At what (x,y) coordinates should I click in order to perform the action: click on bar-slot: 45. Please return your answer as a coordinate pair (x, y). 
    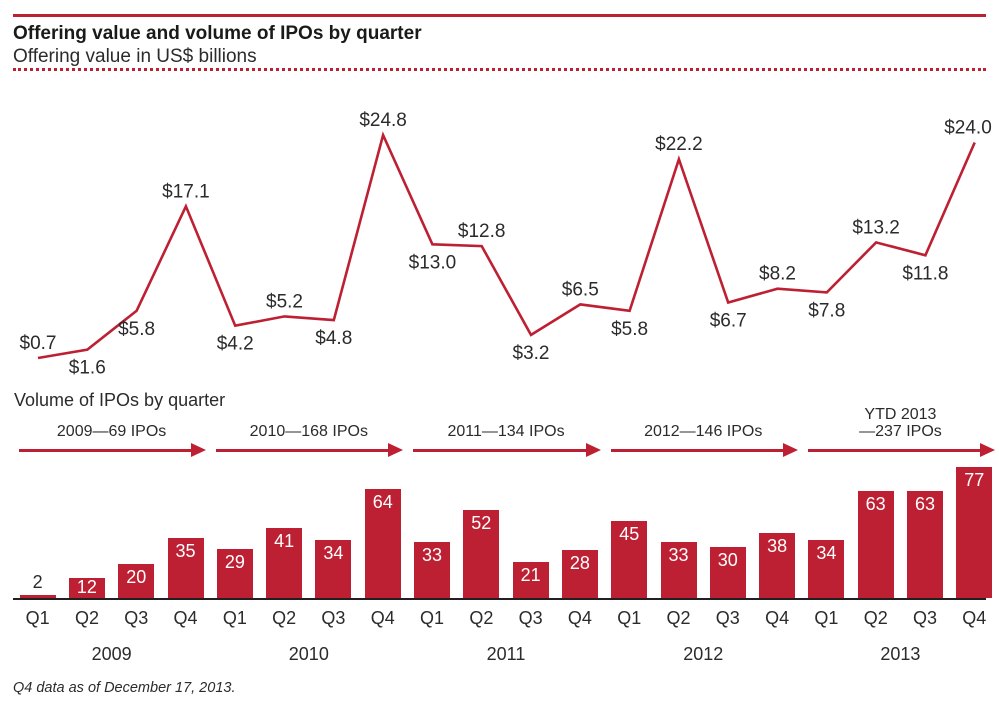
    Looking at the image, I should click on (629, 530).